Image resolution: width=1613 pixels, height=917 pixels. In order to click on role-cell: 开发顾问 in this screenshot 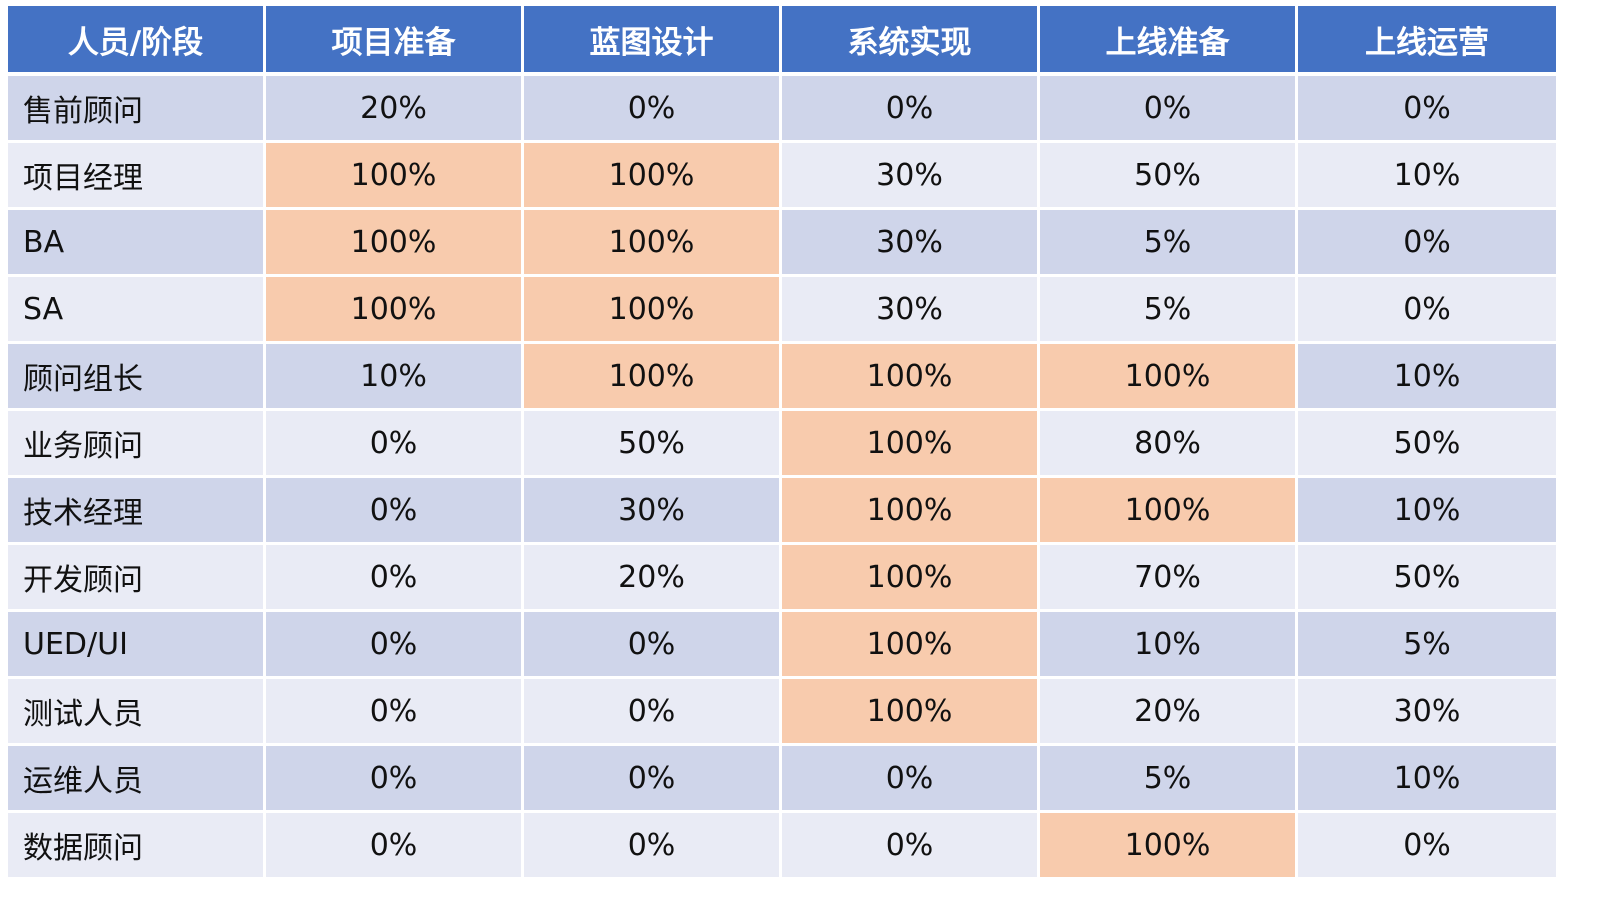, I will do `click(137, 578)`.